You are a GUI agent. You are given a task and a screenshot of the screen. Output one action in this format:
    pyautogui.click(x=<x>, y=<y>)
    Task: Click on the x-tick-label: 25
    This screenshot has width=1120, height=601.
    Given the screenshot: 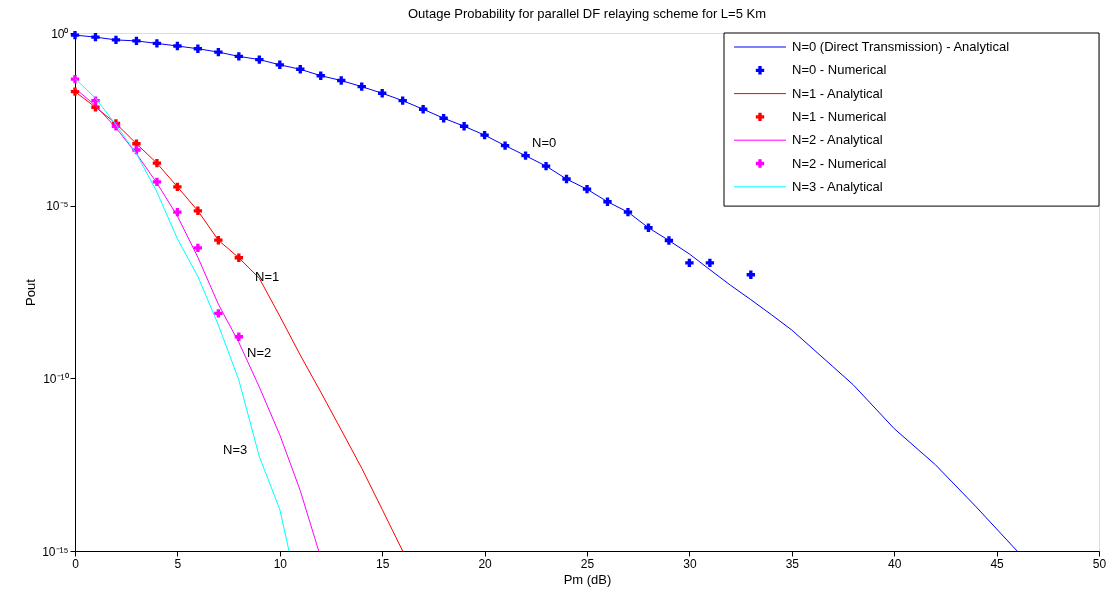 What is the action you would take?
    pyautogui.click(x=587, y=563)
    